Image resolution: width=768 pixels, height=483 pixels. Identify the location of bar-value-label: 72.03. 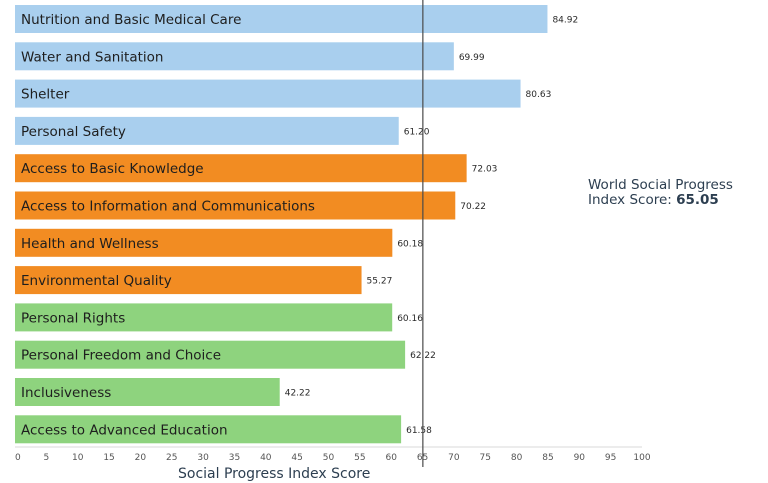
(485, 170).